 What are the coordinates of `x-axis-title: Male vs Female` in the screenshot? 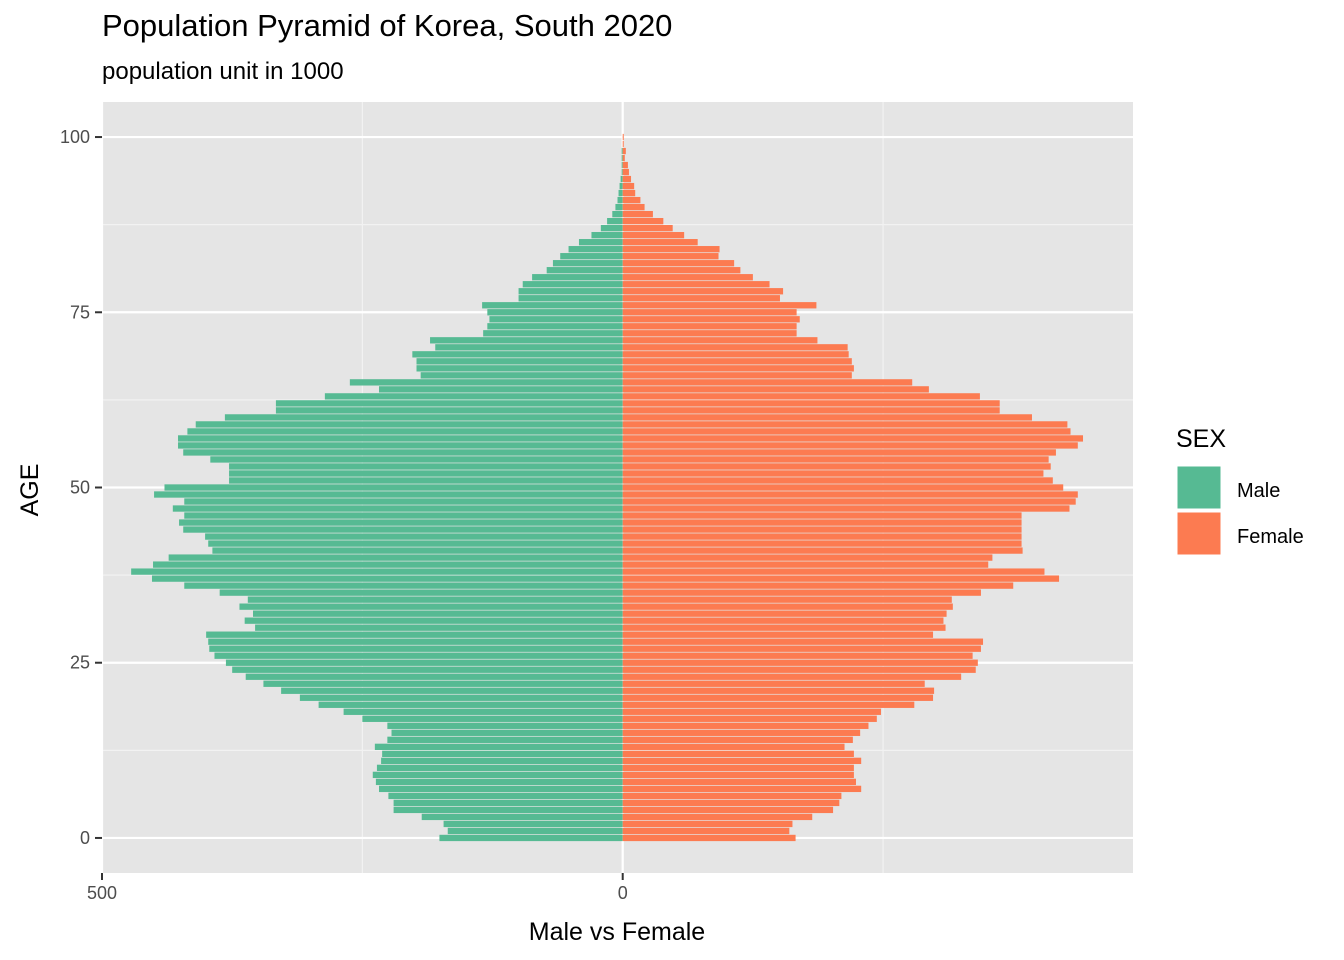 It's located at (617, 932).